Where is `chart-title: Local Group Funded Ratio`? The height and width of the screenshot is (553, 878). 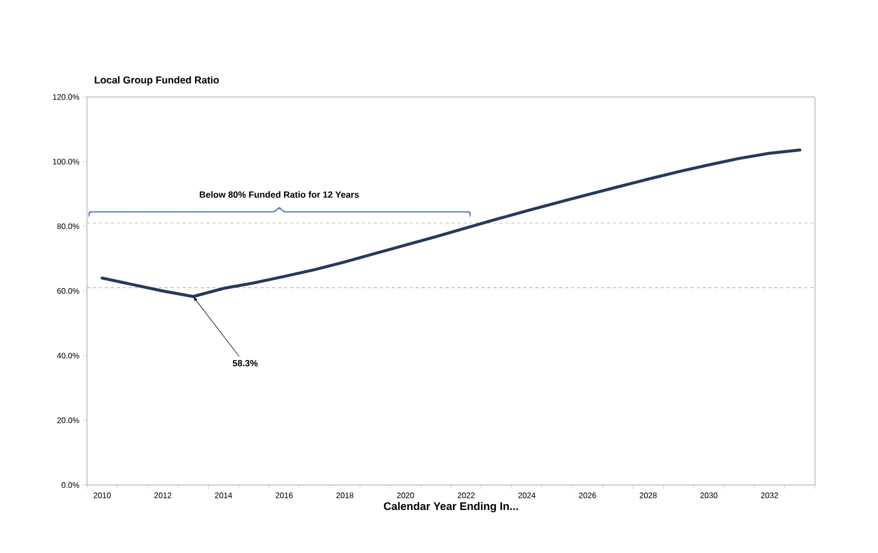 chart-title: Local Group Funded Ratio is located at coordinates (156, 81).